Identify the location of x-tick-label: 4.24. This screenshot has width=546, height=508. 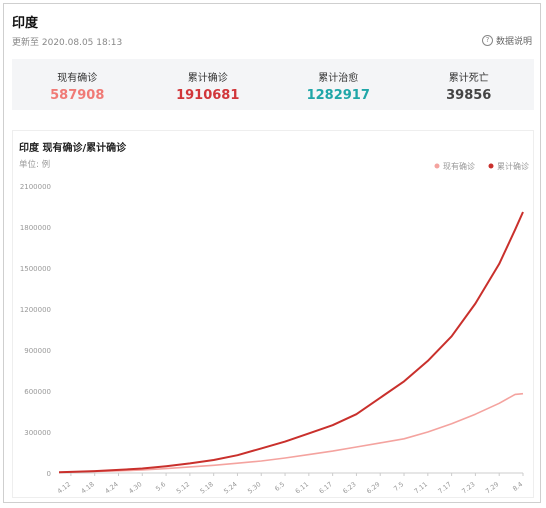
(111, 487).